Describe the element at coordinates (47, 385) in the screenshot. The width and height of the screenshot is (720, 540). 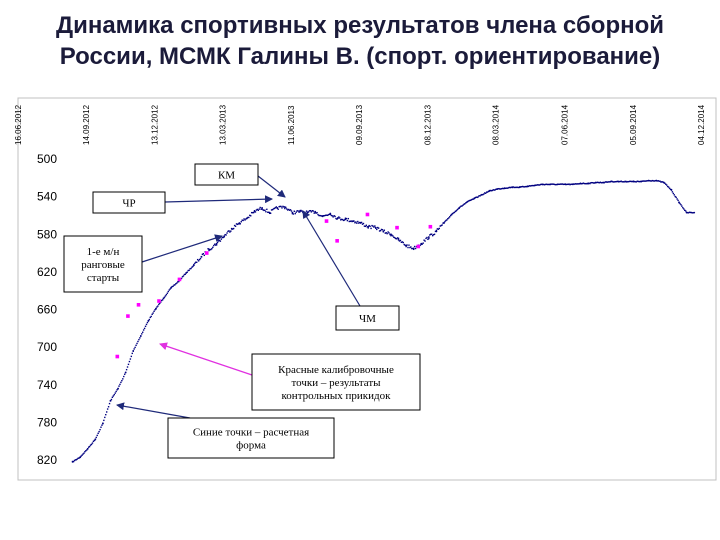
I see `y-tick-label: 740` at that location.